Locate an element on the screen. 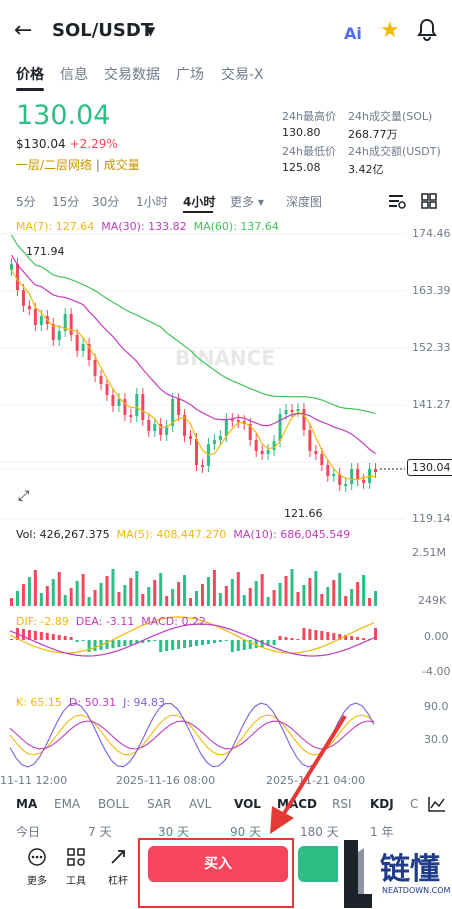 This screenshot has height=909, width=452. ind-tab-rsi: RSI is located at coordinates (342, 804).